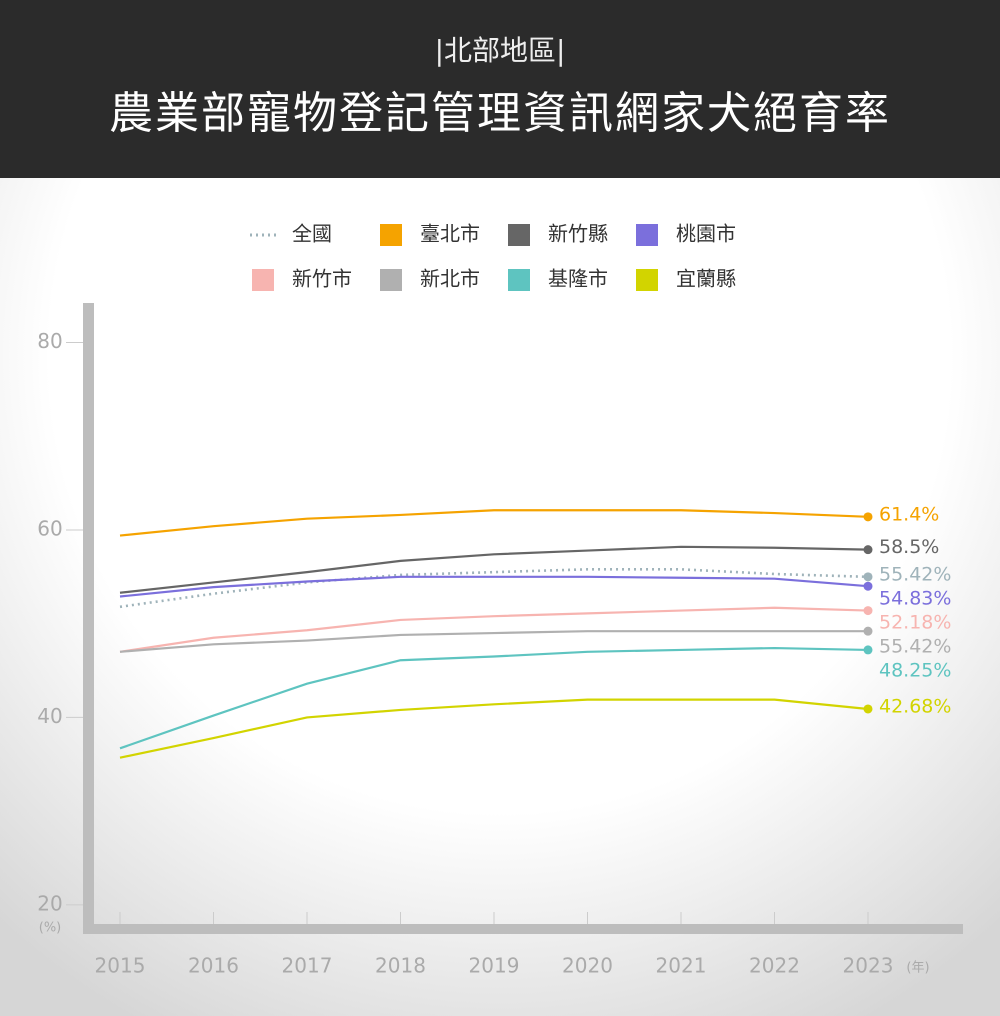 Image resolution: width=1000 pixels, height=1016 pixels. Describe the element at coordinates (50, 928) in the screenshot. I see `y-unit: (%)` at that location.